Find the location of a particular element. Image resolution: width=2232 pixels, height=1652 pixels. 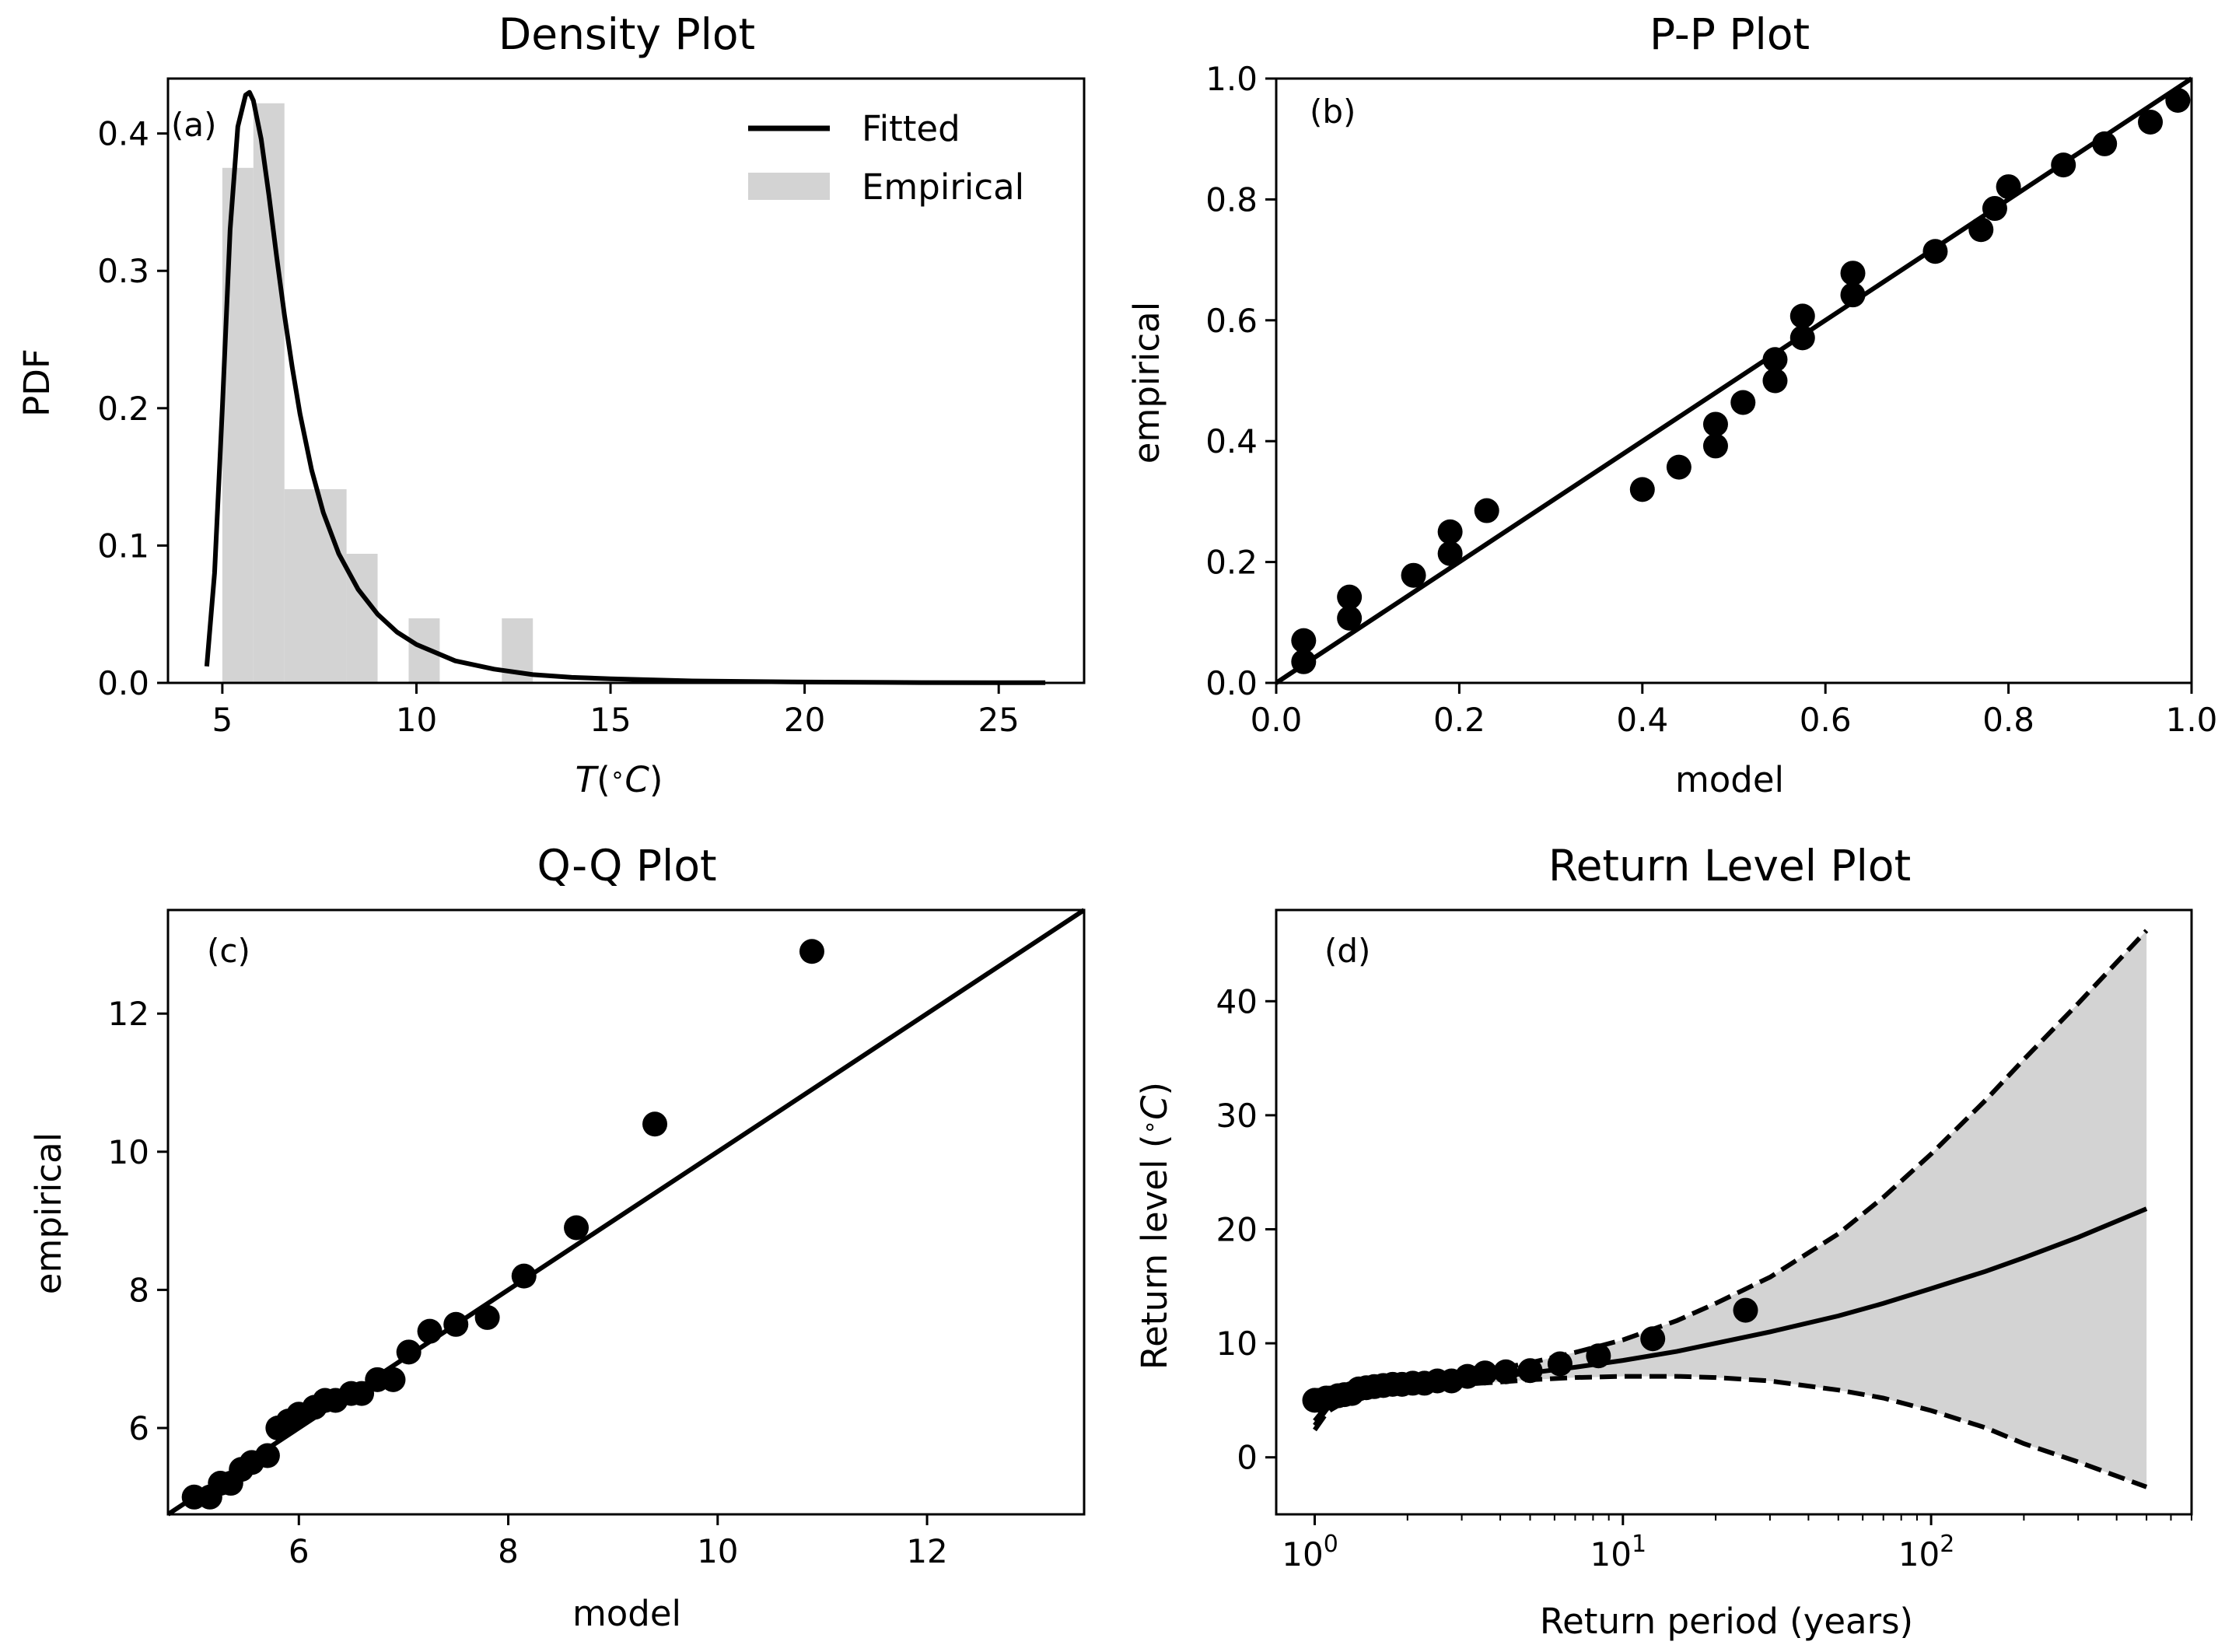

panel-b-ytick-label: 0.6 is located at coordinates (1231, 321).